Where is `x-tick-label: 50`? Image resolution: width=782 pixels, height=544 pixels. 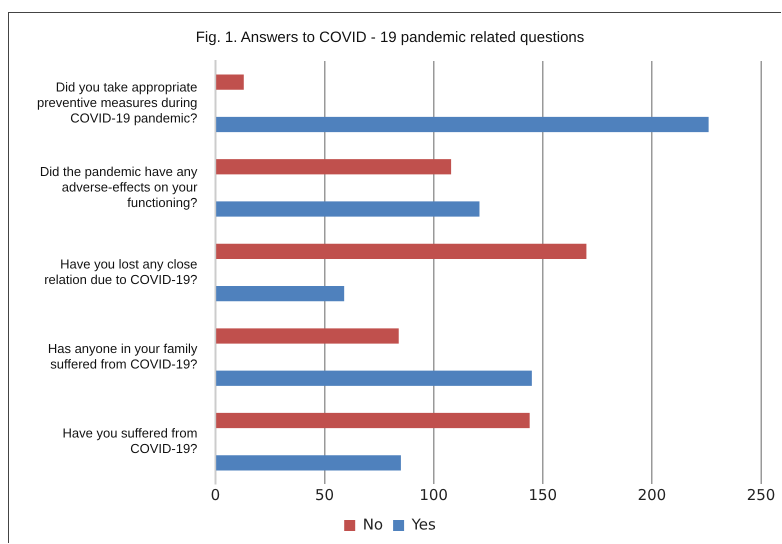 x-tick-label: 50 is located at coordinates (324, 495).